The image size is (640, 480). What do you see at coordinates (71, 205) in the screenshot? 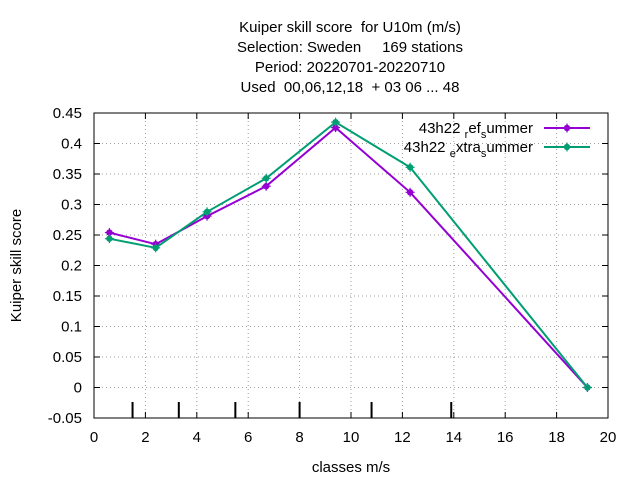
I see `y-tick-label: 0.3` at bounding box center [71, 205].